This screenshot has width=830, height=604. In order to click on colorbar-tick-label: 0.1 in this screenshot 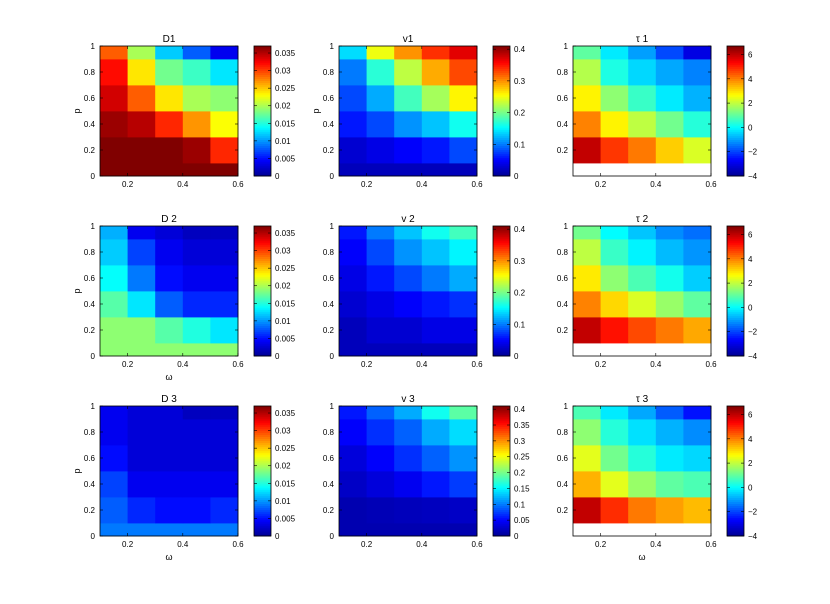, I will do `click(520, 324)`.